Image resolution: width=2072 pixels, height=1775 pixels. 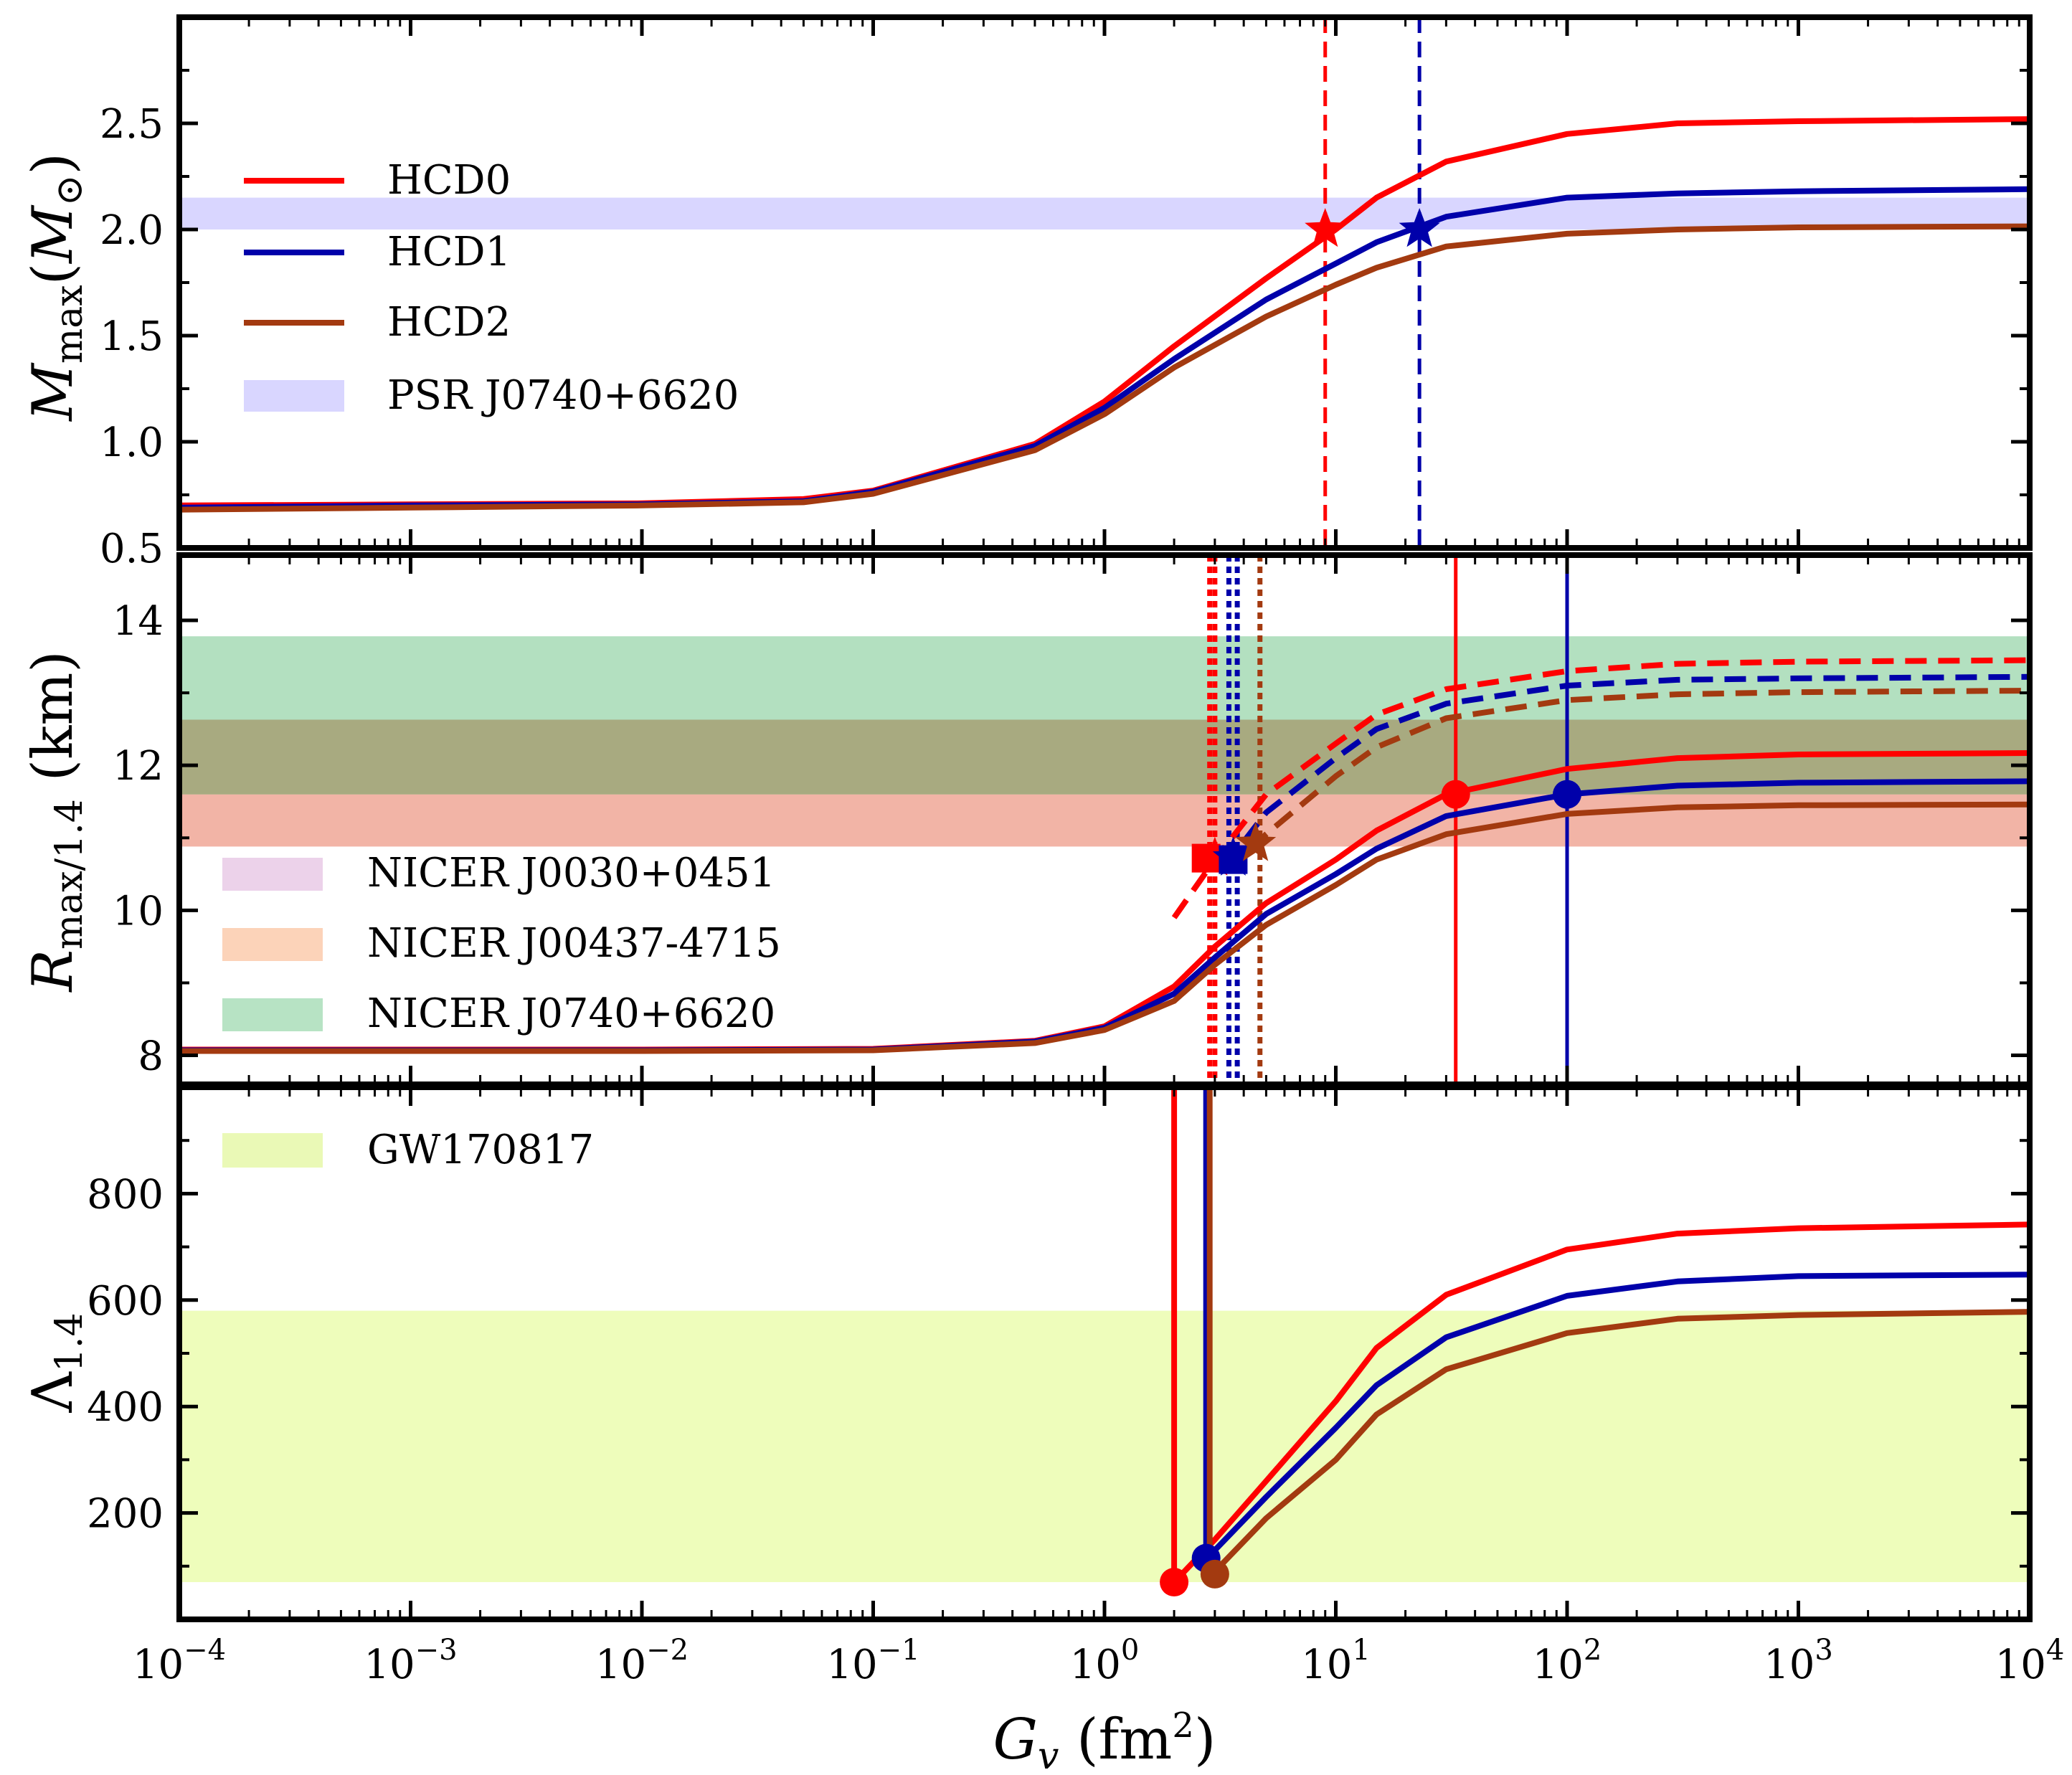 I want to click on legend-label-j0740: NICER J0740+6620, so click(x=571, y=1013).